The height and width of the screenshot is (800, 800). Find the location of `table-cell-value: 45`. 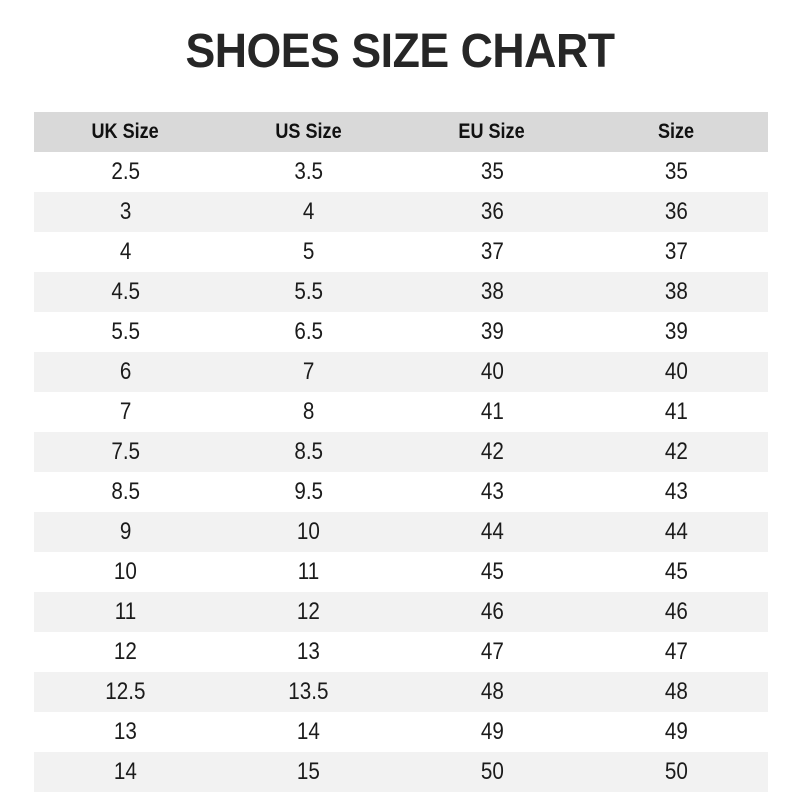

table-cell-value: 45 is located at coordinates (676, 571).